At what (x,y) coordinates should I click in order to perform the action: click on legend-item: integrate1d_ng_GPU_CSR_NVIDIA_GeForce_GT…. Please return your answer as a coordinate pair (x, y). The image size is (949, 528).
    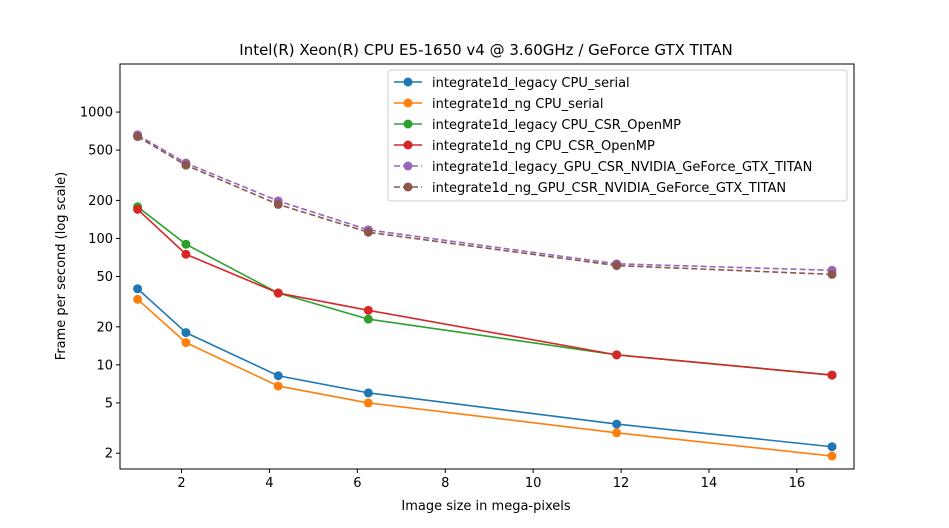
    Looking at the image, I should click on (590, 188).